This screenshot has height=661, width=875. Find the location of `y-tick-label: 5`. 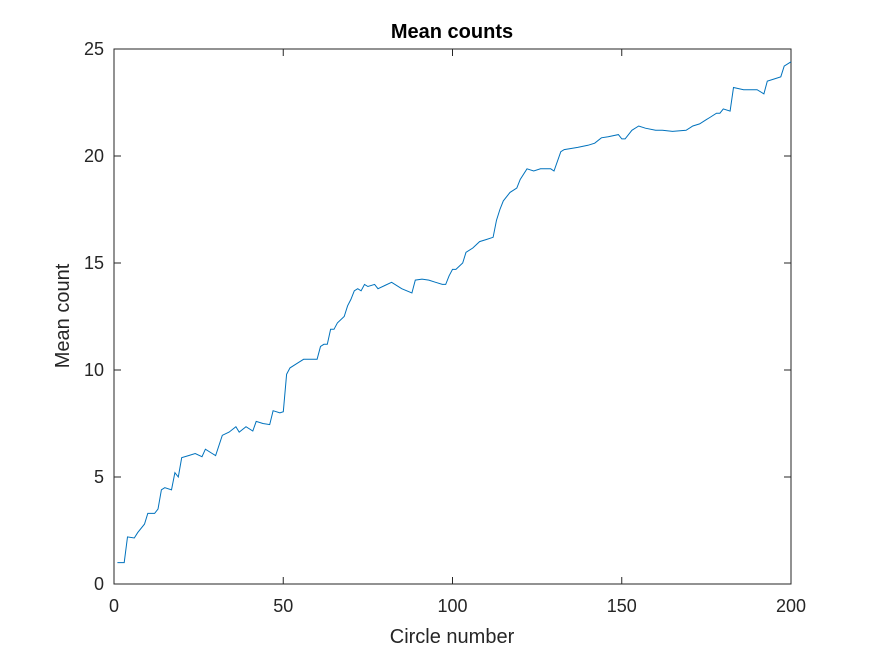

y-tick-label: 5 is located at coordinates (99, 477).